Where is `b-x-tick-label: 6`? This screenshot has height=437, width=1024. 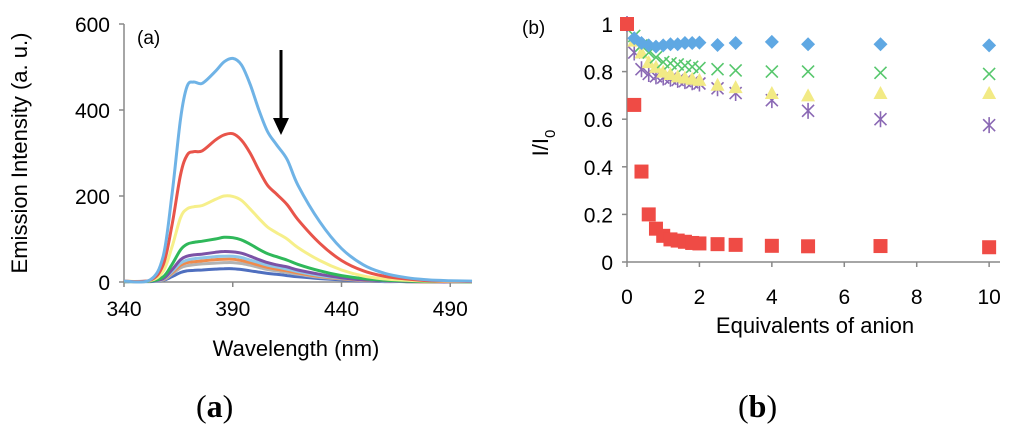 b-x-tick-label: 6 is located at coordinates (844, 297).